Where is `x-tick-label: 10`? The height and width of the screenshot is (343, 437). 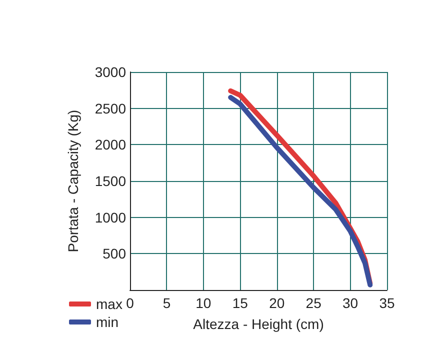 x-tick-label: 10 is located at coordinates (204, 303).